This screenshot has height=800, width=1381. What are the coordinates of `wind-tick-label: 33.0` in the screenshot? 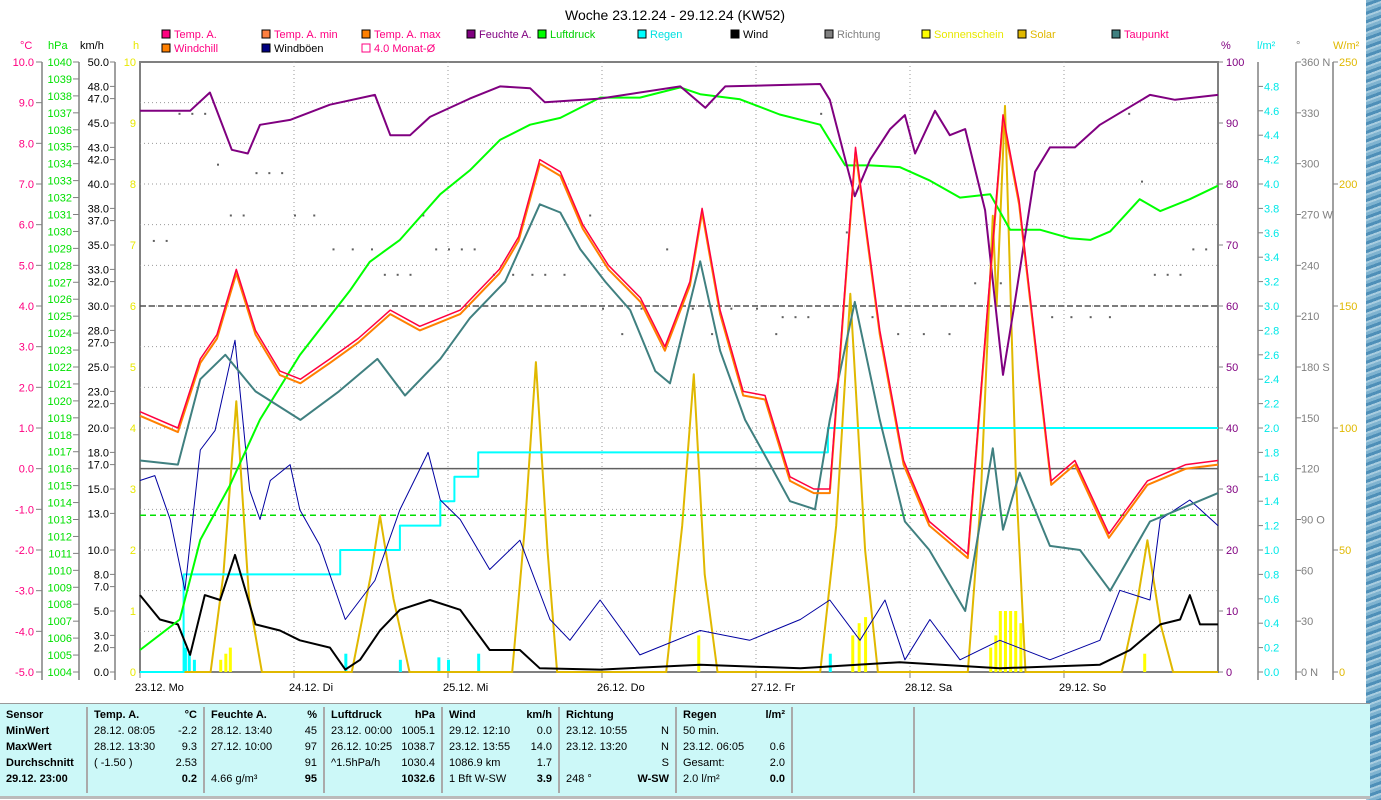 It's located at (98, 270).